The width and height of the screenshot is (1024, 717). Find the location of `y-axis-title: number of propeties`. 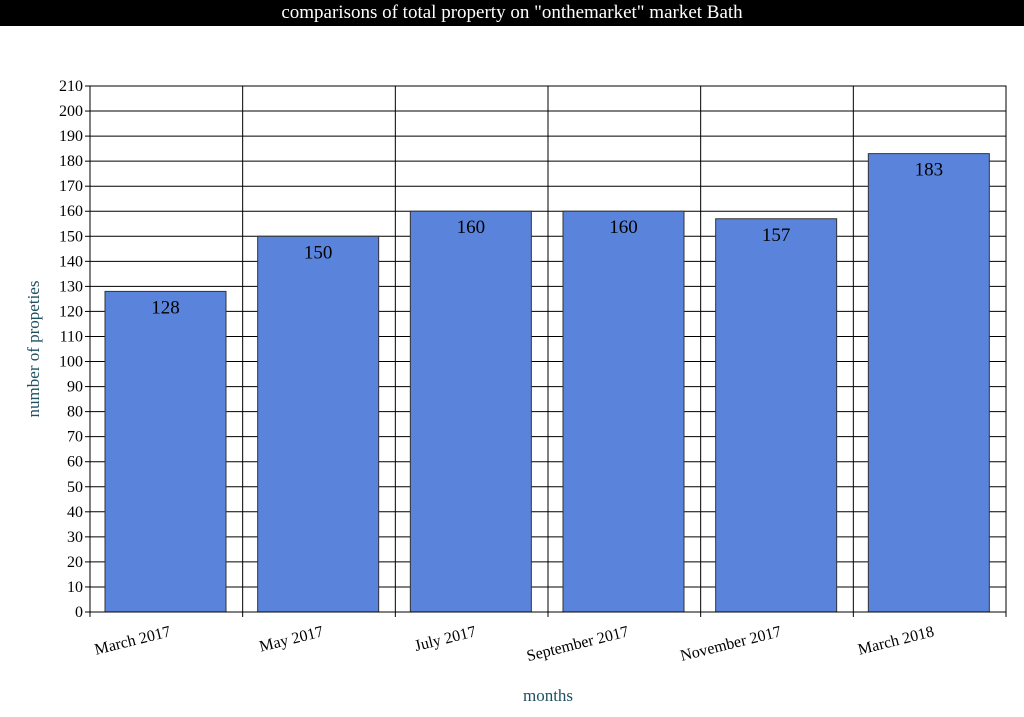

y-axis-title: number of propeties is located at coordinates (33, 349).